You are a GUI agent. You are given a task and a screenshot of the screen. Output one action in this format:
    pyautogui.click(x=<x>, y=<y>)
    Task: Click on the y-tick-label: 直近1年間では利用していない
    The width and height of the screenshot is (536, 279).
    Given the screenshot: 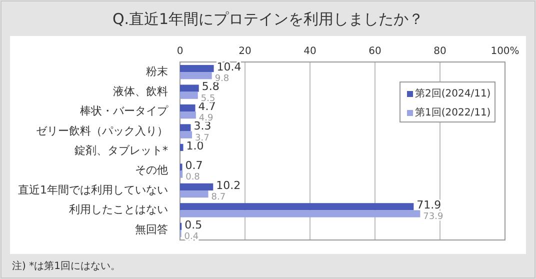 What is the action you would take?
    pyautogui.click(x=93, y=189)
    